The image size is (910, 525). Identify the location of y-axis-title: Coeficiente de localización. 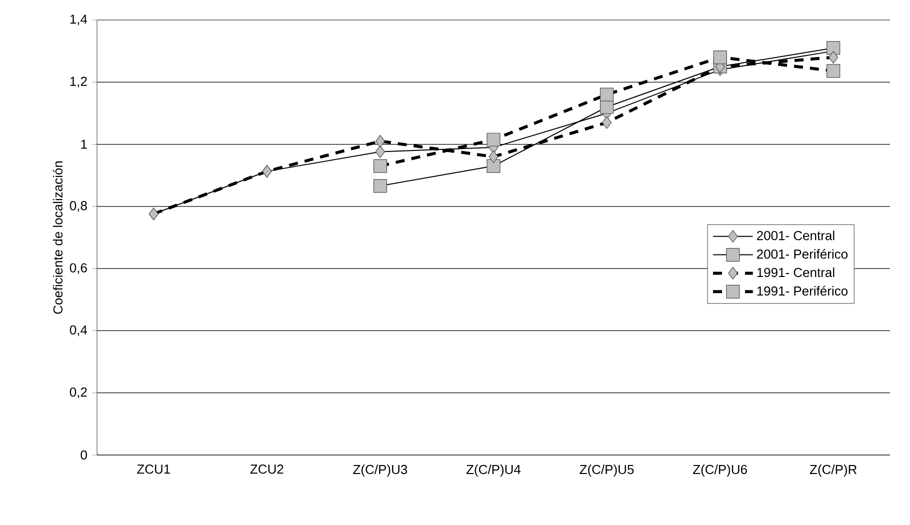
(57, 237).